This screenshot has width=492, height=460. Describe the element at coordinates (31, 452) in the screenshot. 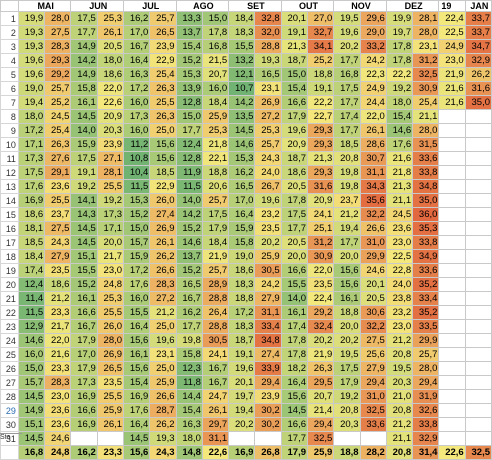

I see `temperature-cell: 16,8` at that location.